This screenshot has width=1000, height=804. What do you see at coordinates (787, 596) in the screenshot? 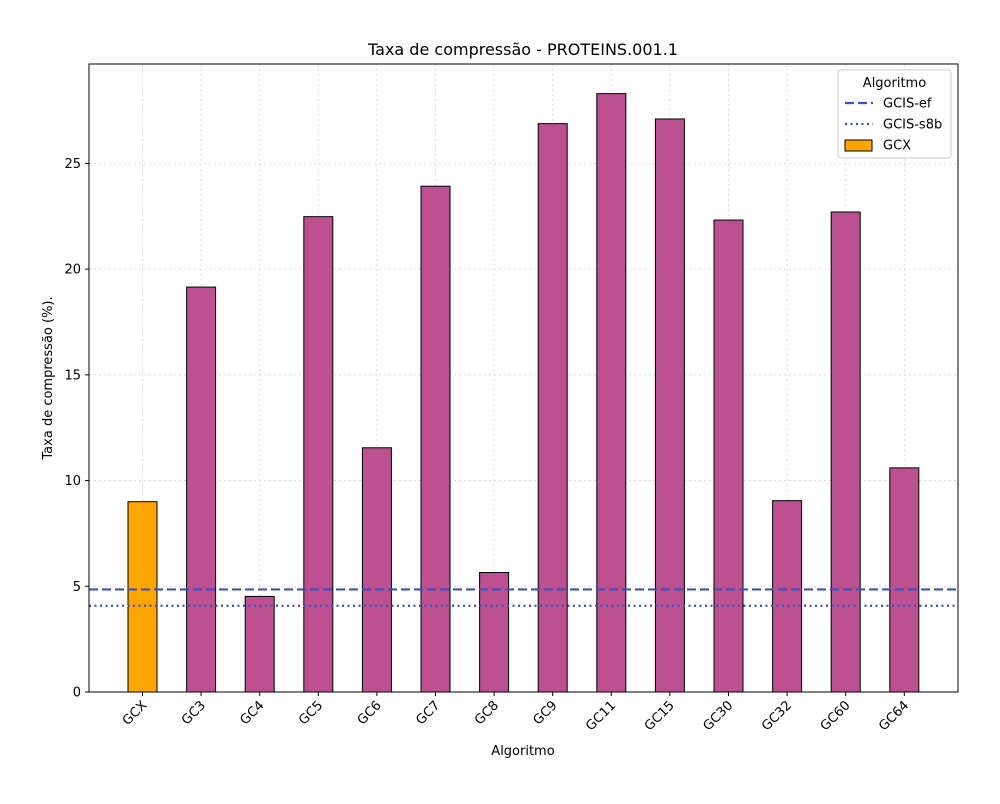
I see `bar-gc32` at bounding box center [787, 596].